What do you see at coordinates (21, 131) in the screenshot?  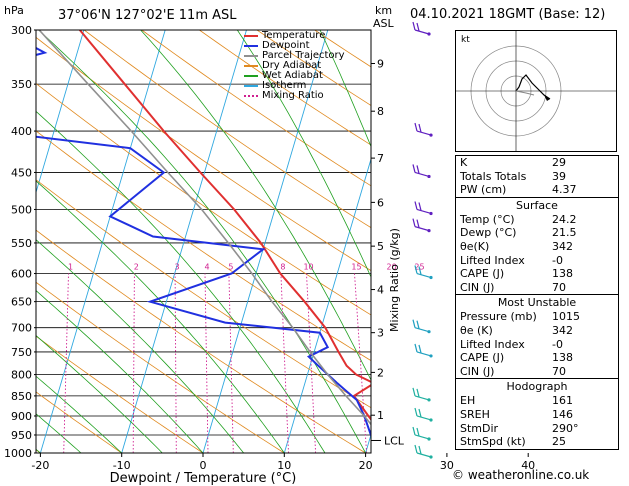 I see `pressure-tick-label: 400` at bounding box center [21, 131].